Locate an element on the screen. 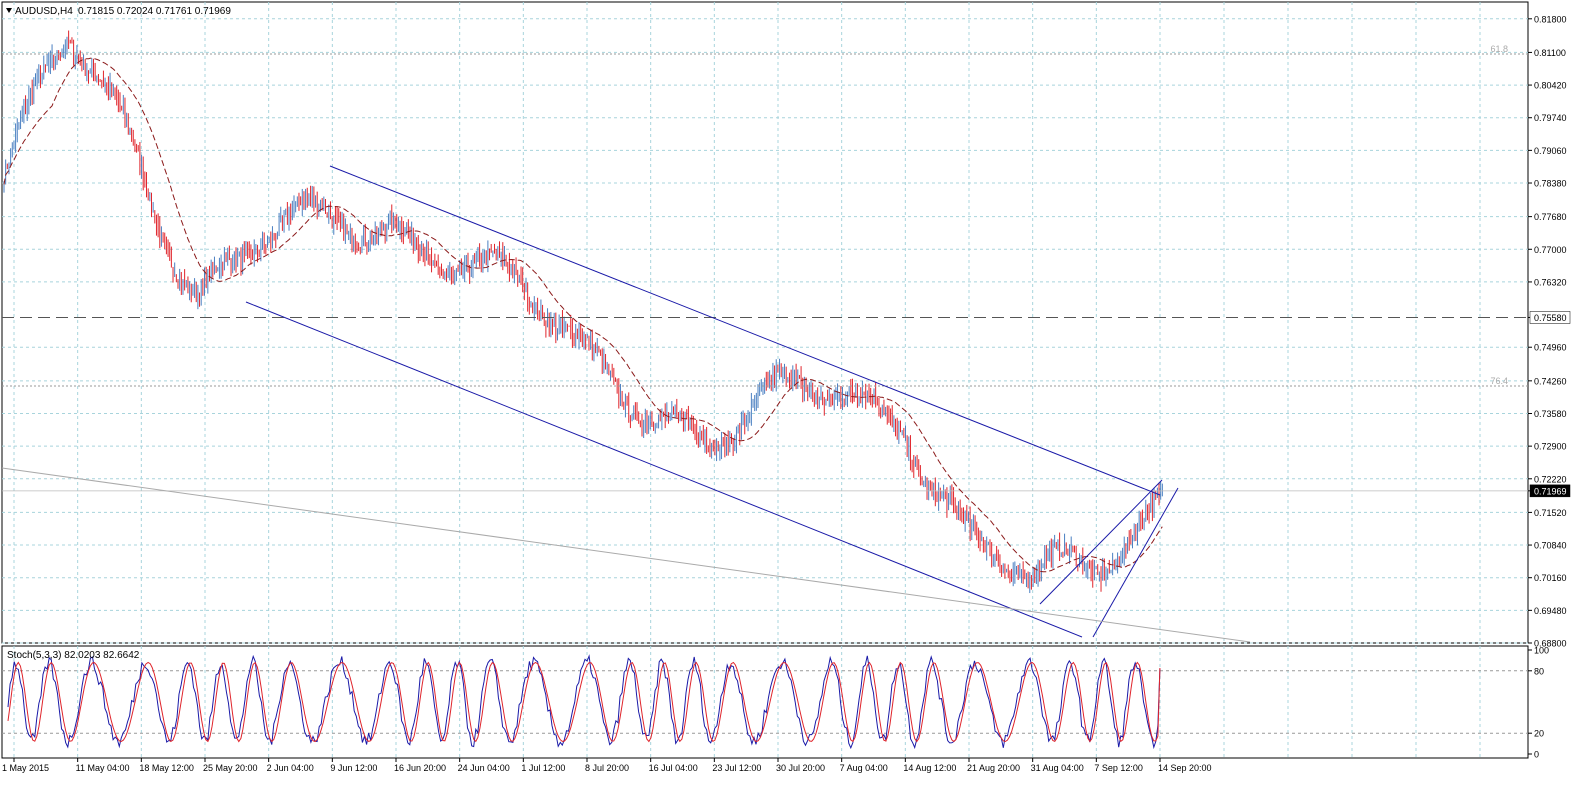 The height and width of the screenshot is (795, 1596). price-tick-label: 0.68800 is located at coordinates (1550, 644).